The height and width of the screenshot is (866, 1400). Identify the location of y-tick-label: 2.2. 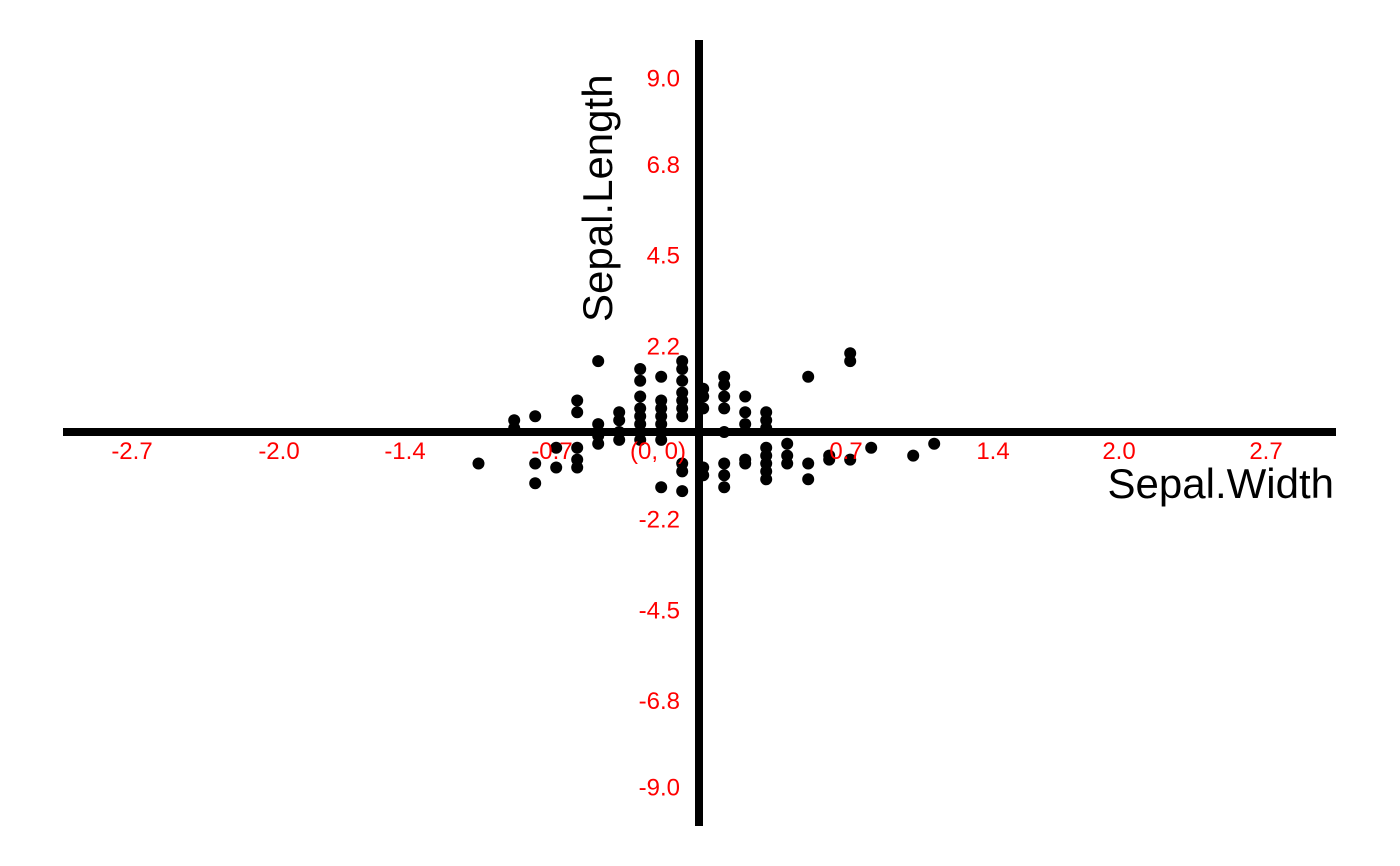
(663, 346).